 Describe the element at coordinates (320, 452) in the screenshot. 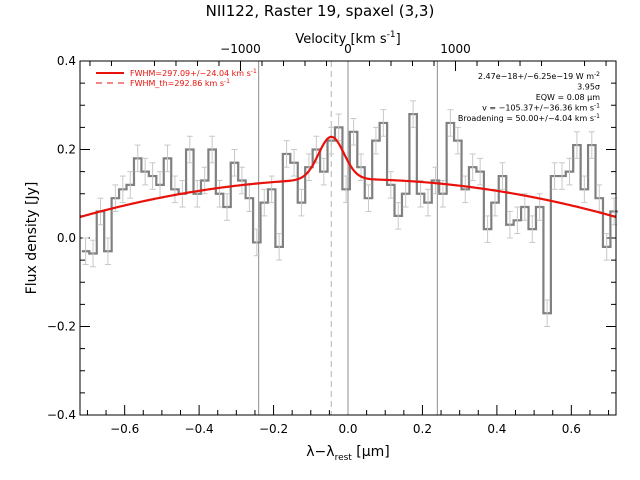

I see `x-axis-label-main: λ−λ` at that location.